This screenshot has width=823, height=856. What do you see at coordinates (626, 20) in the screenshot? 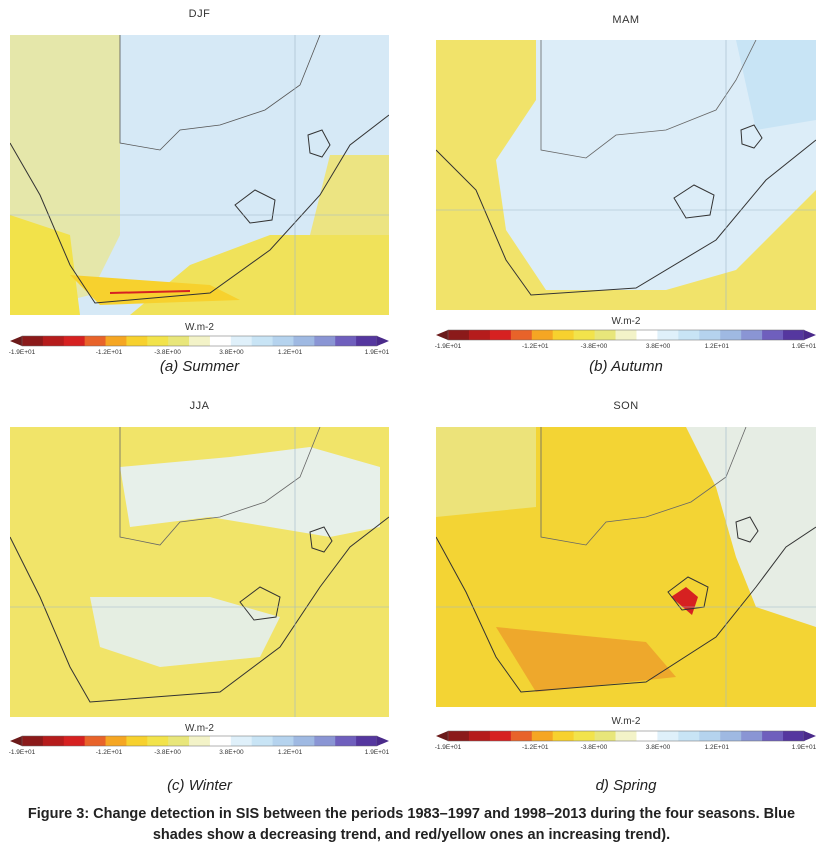
I see `season-title: MAM` at bounding box center [626, 20].